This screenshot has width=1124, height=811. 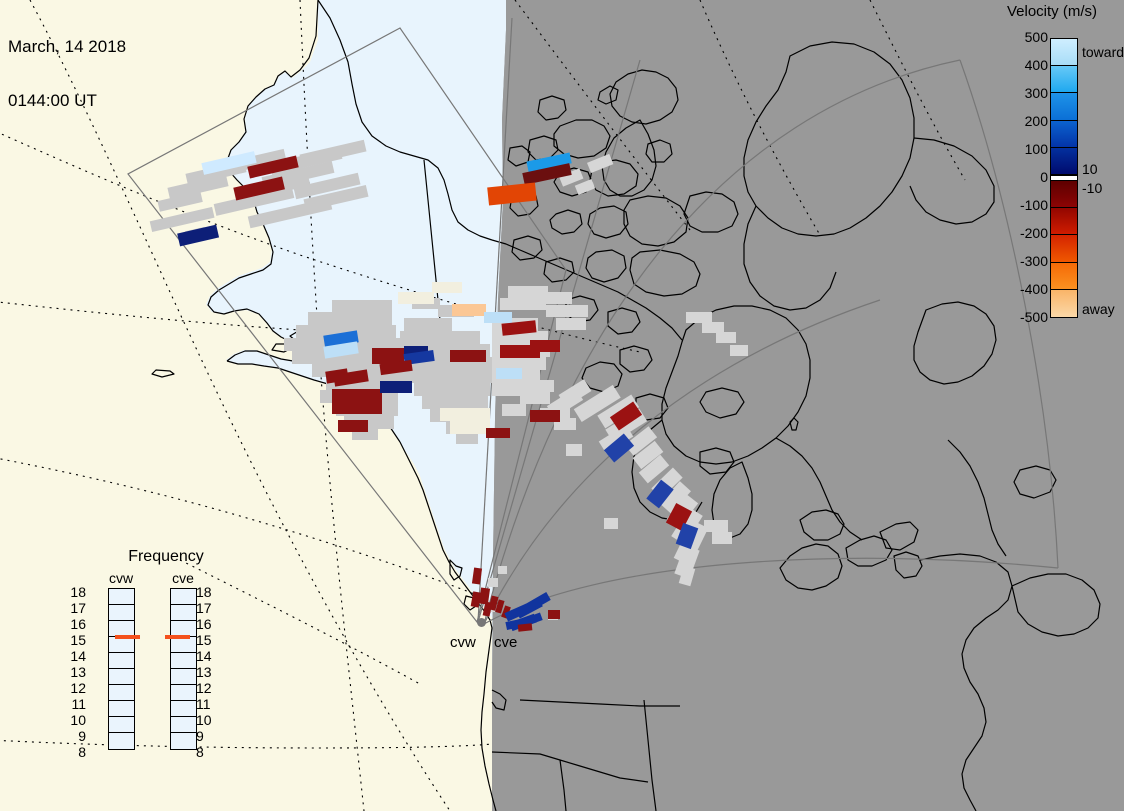 What do you see at coordinates (121, 578) in the screenshot?
I see `frequency-radar-label-cvw: cvw` at bounding box center [121, 578].